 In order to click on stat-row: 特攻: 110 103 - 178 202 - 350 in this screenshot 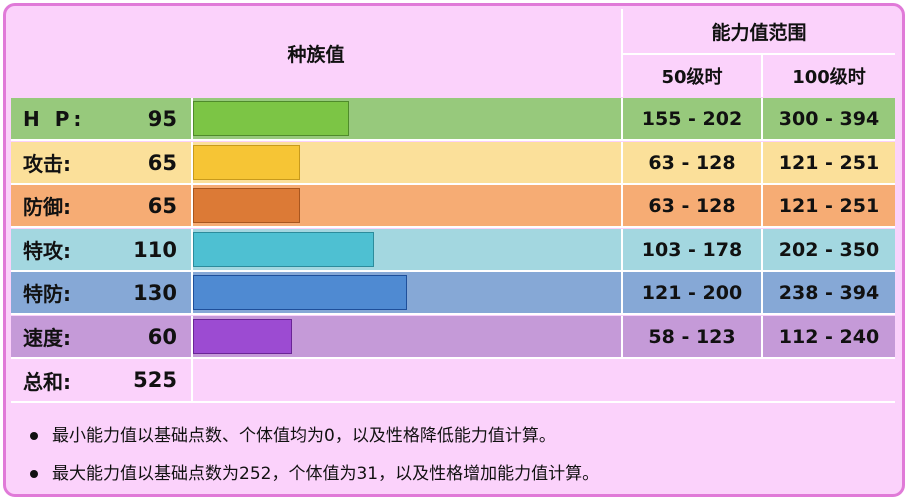, I will do `click(453, 249)`.